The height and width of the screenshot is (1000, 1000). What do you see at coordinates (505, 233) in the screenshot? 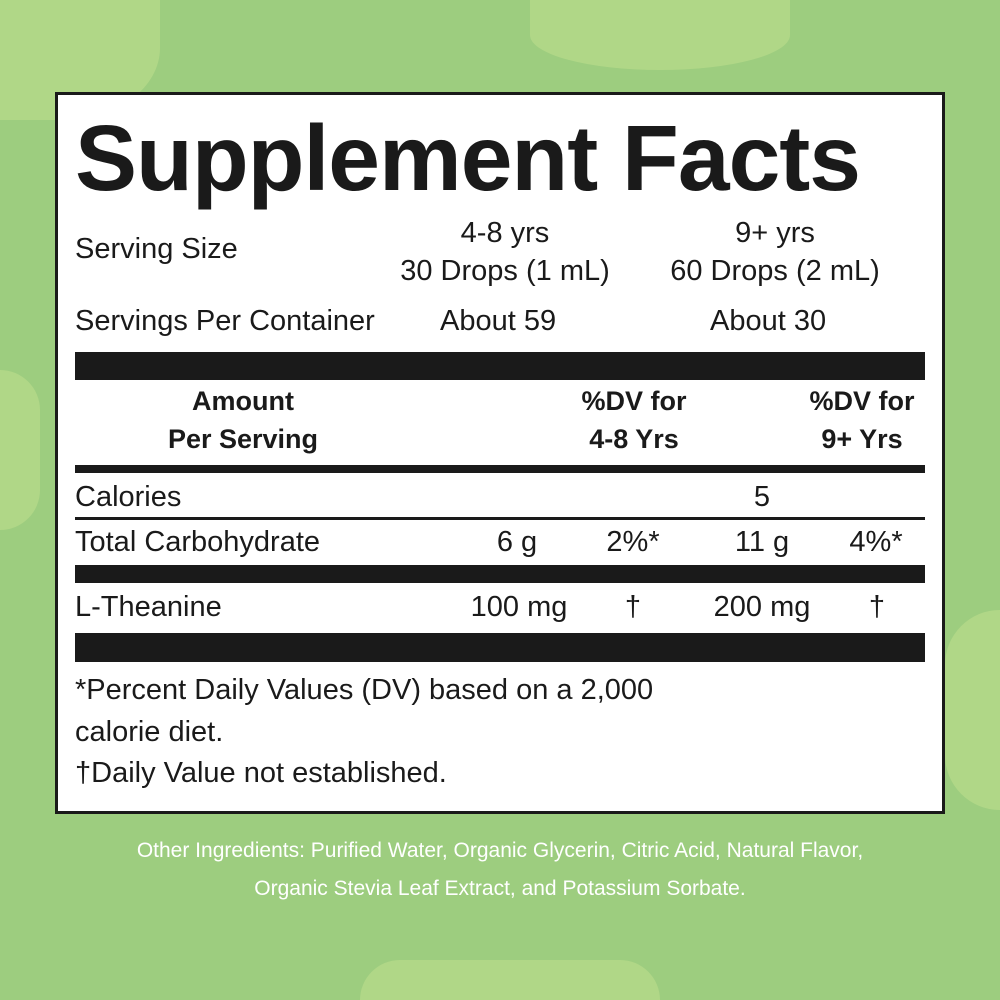
I see `serving-col1-age: 4-8 yrs` at bounding box center [505, 233].